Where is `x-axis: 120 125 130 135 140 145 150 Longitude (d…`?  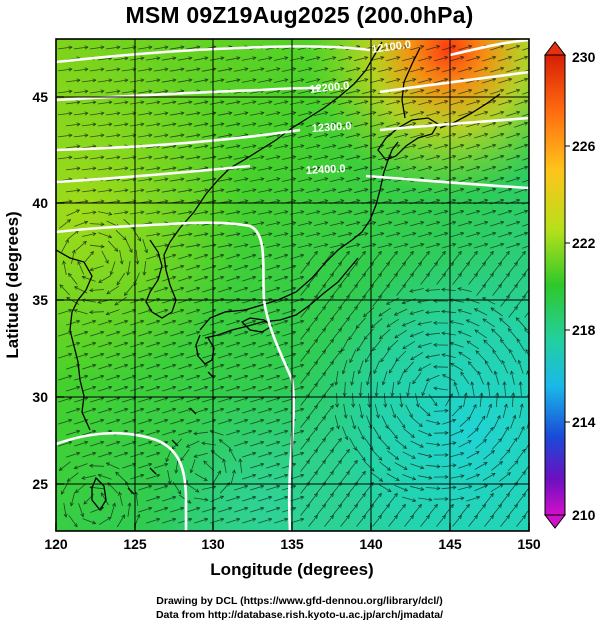 x-axis: 120 125 130 135 140 145 150 Longitude (d… is located at coordinates (292, 551).